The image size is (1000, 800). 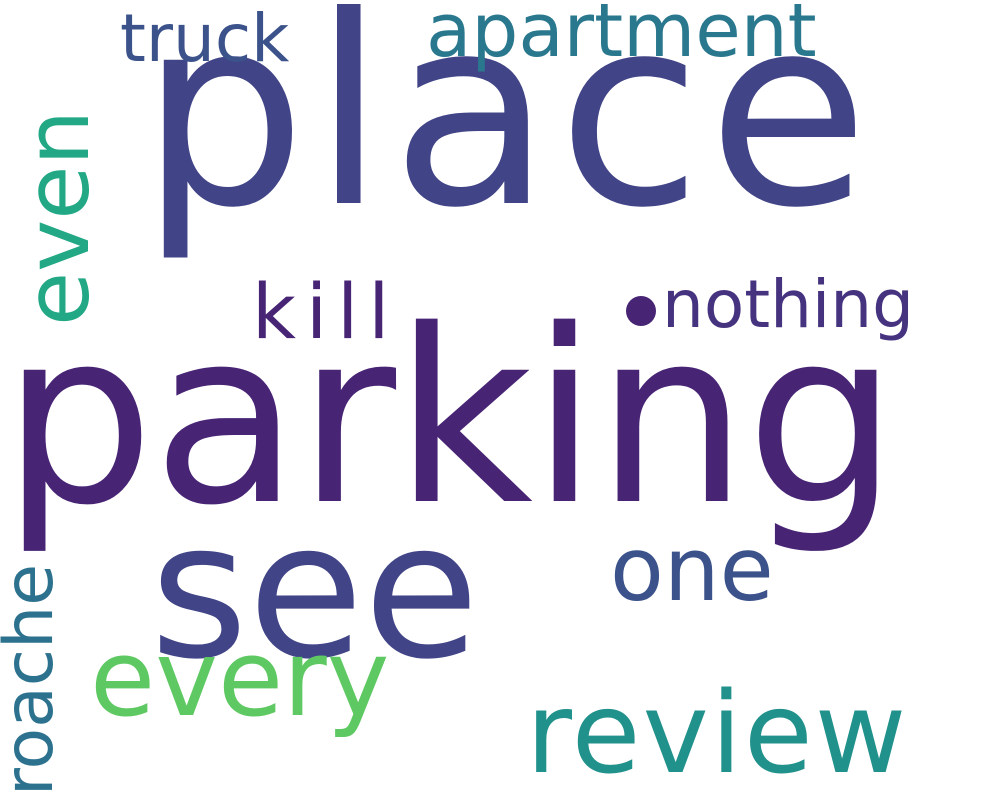 What do you see at coordinates (692, 569) in the screenshot?
I see `word-one: one` at bounding box center [692, 569].